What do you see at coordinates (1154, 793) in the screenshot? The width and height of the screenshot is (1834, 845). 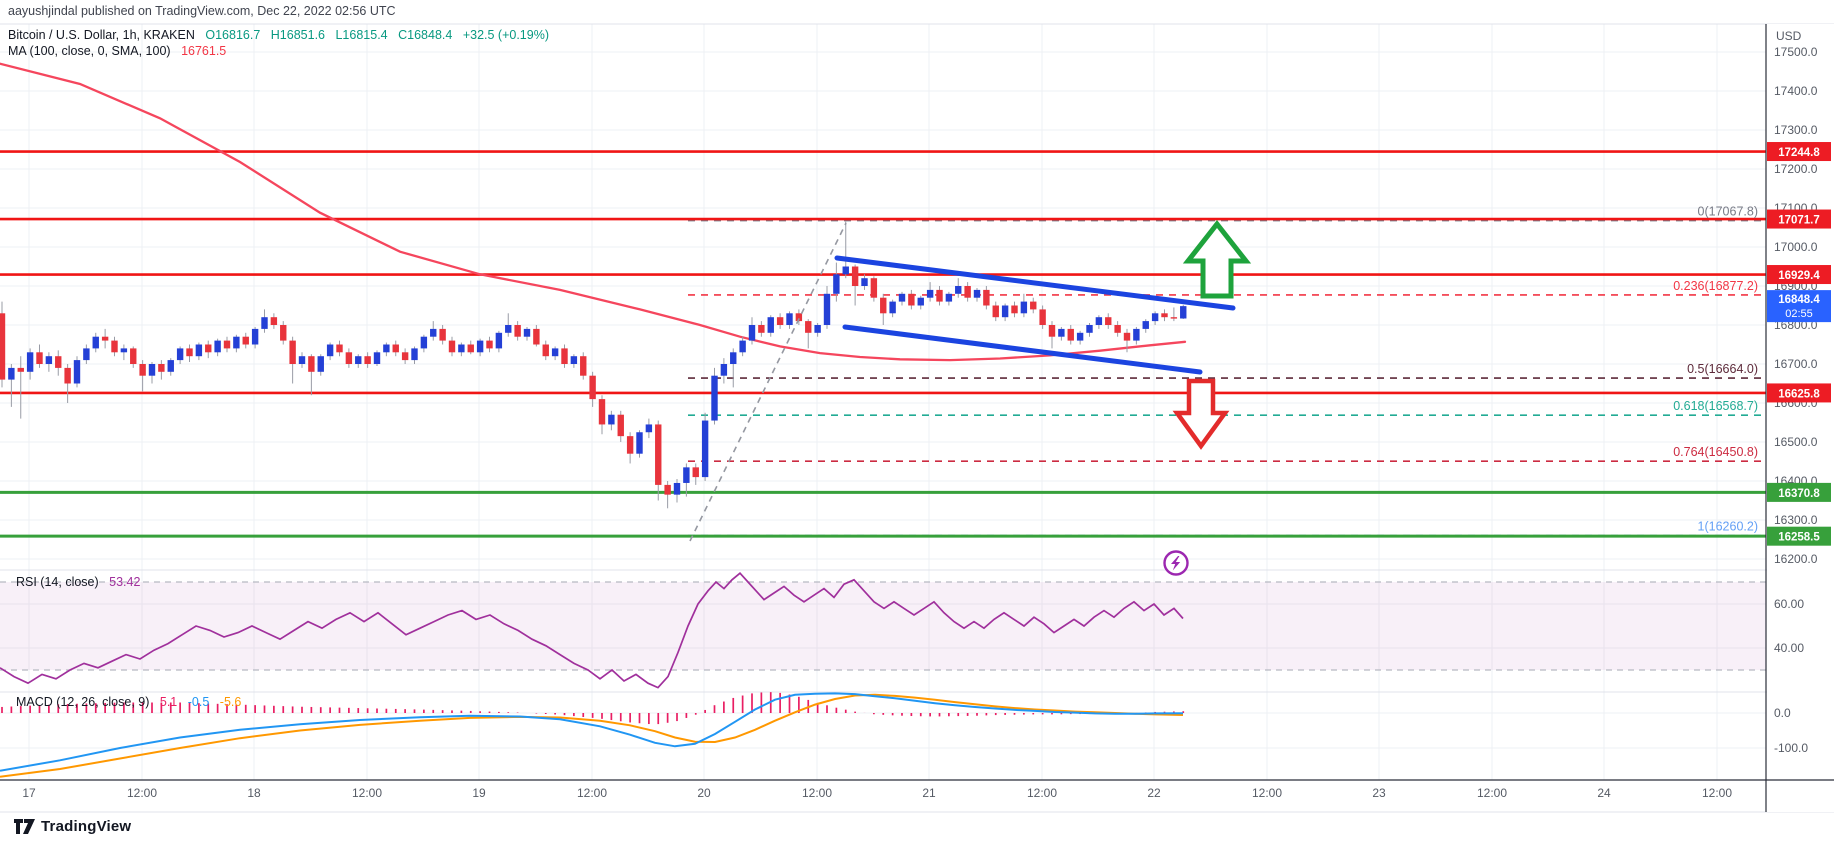 I see `time-tick: 22` at bounding box center [1154, 793].